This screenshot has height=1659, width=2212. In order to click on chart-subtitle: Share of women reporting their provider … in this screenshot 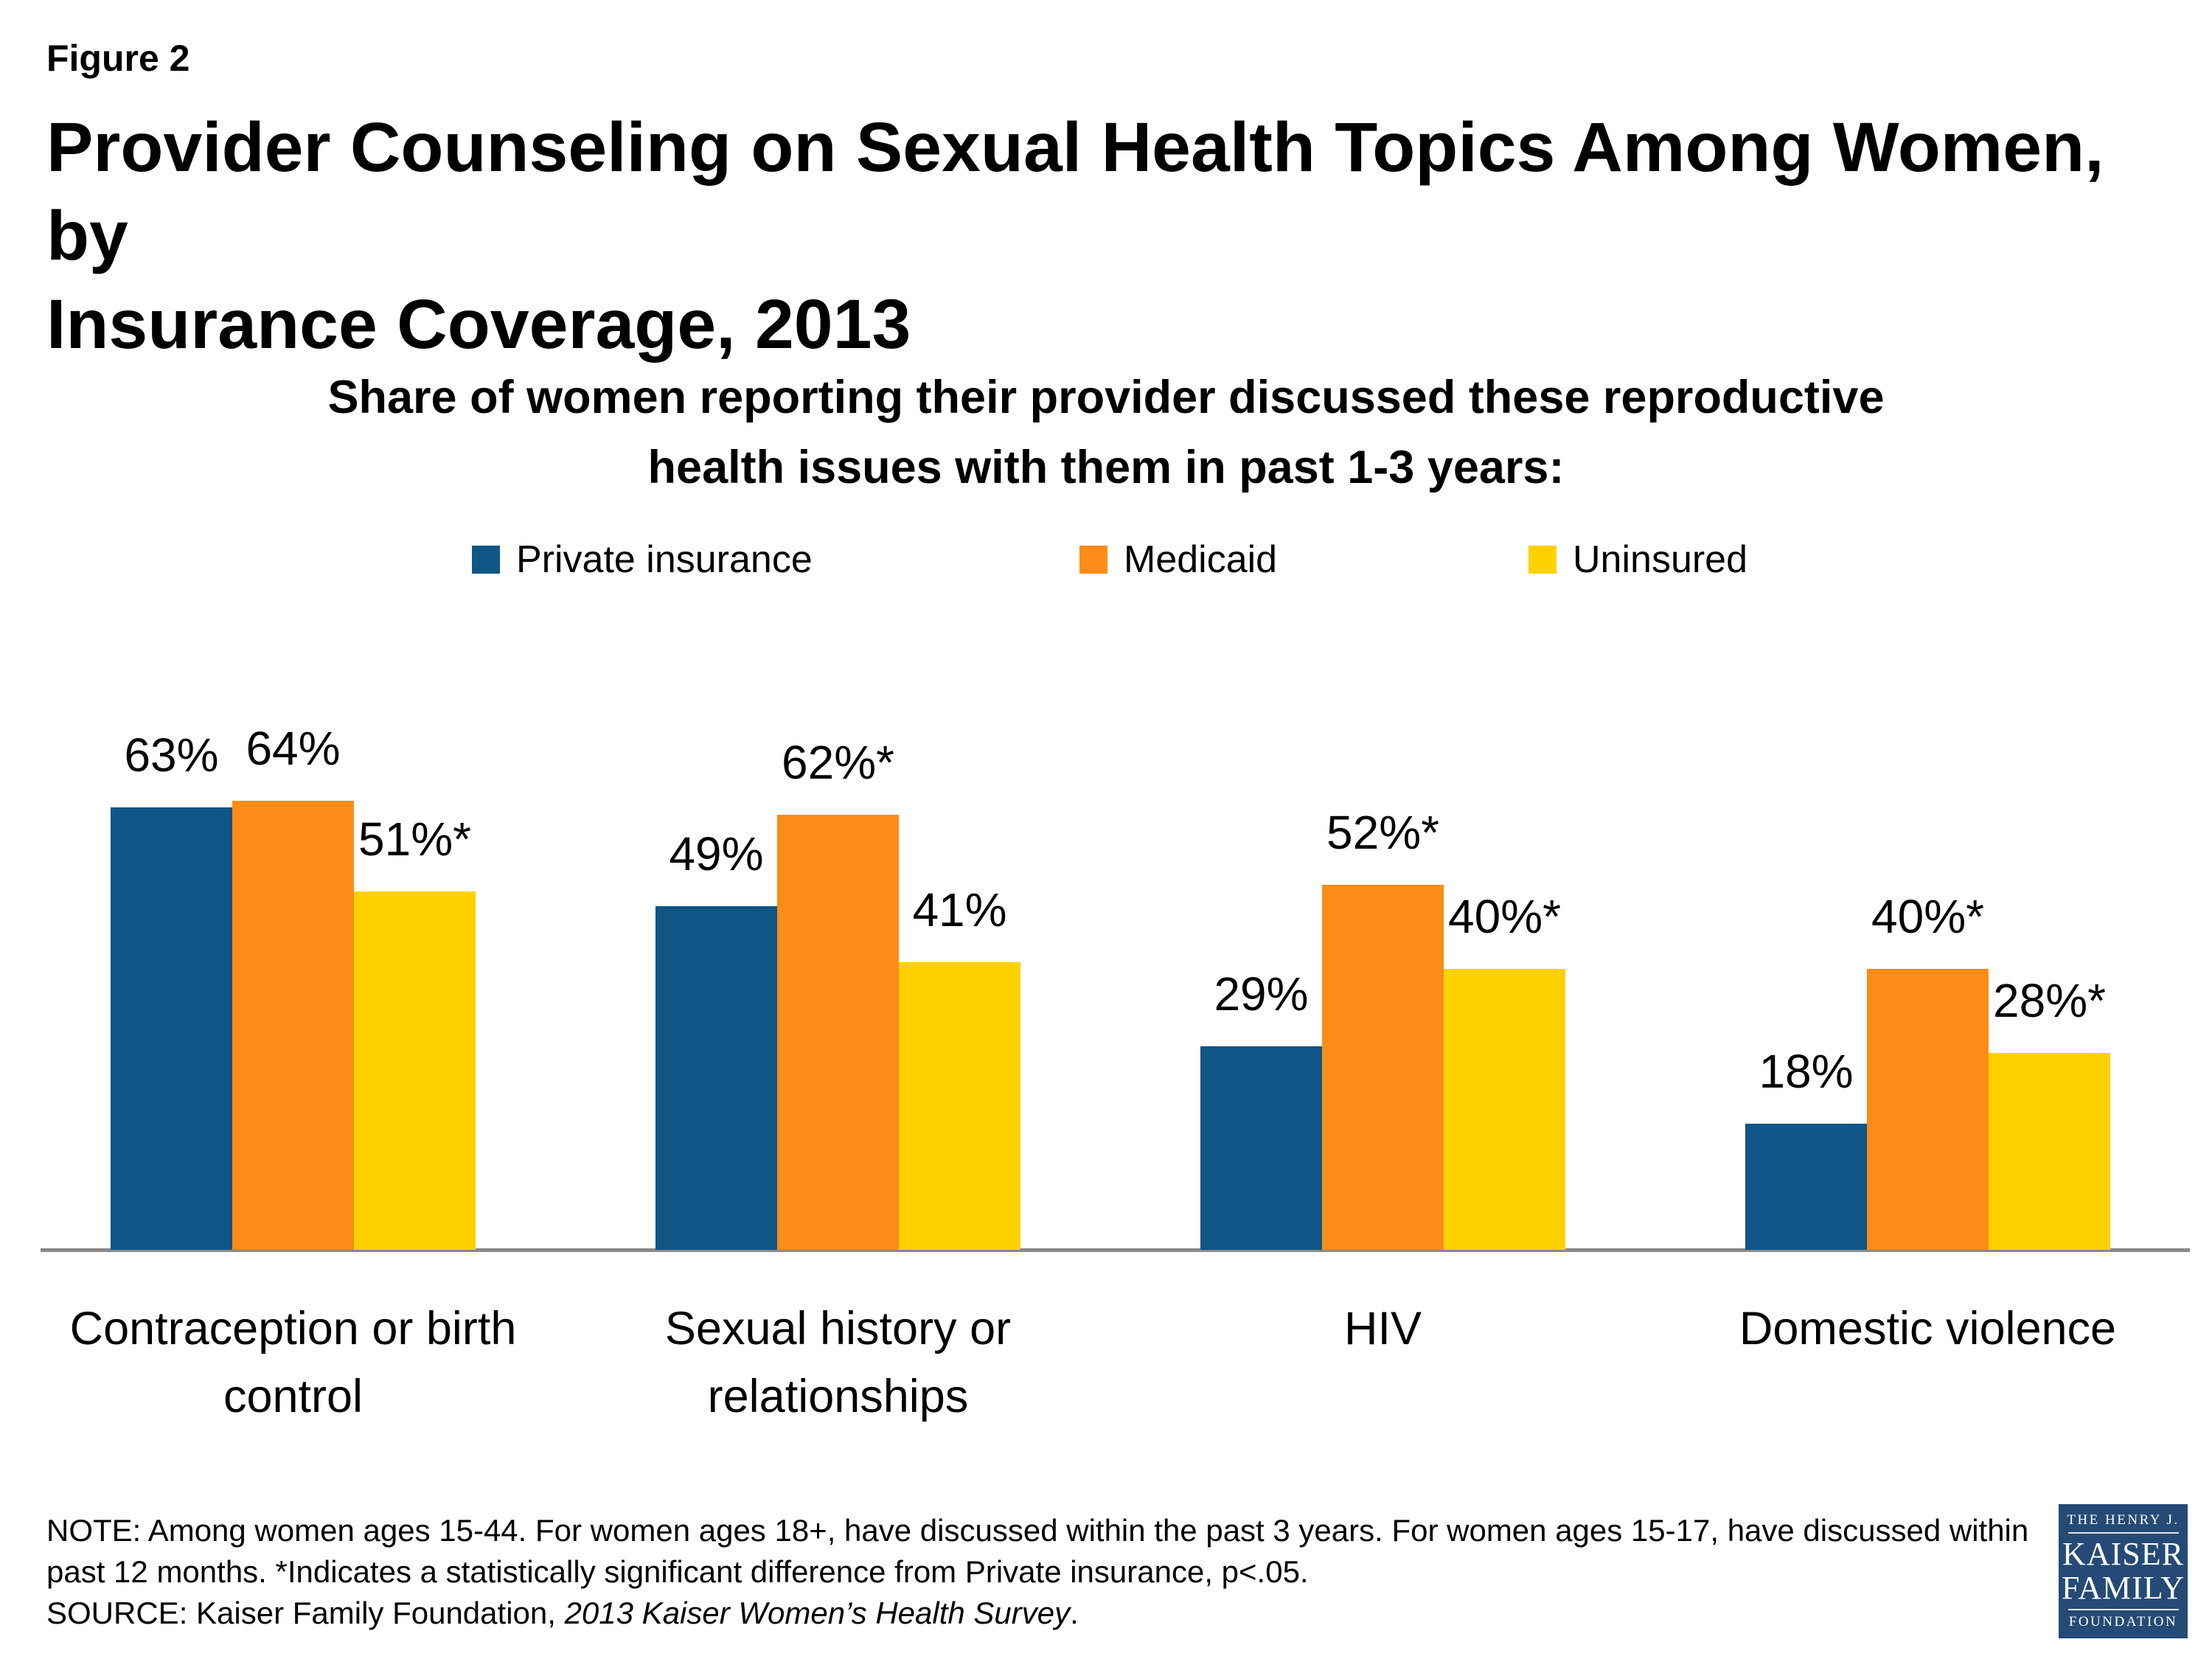, I will do `click(1106, 433)`.